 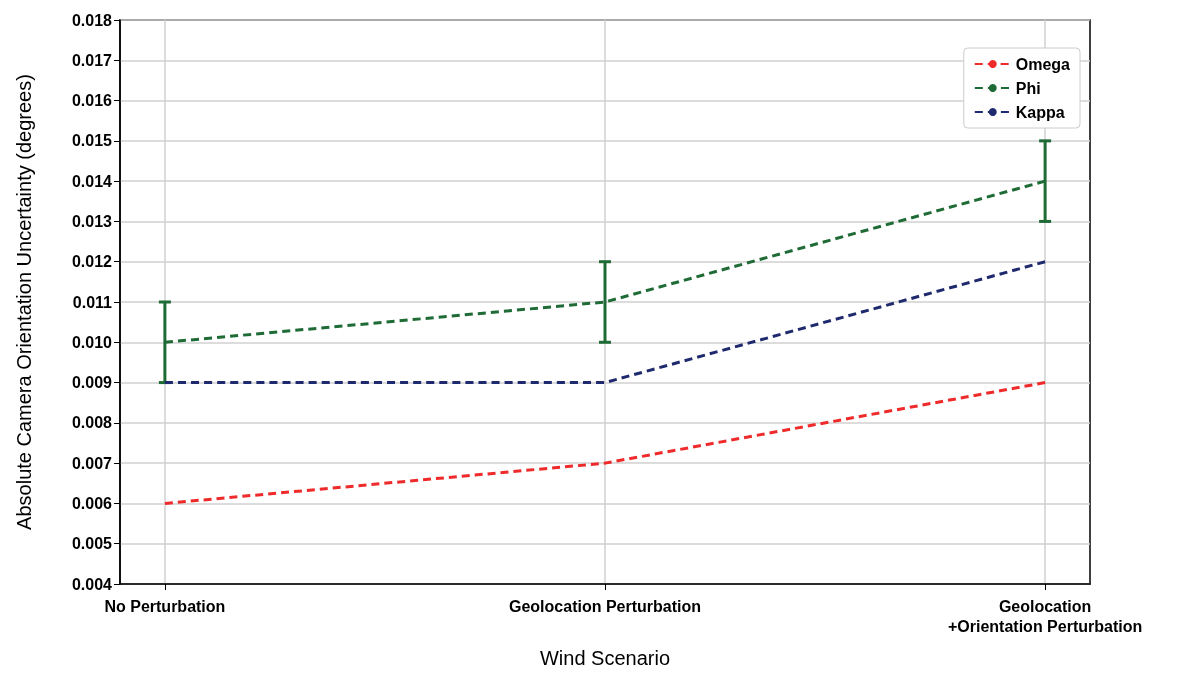 I want to click on y-tick-label: 0.017, so click(x=92, y=60).